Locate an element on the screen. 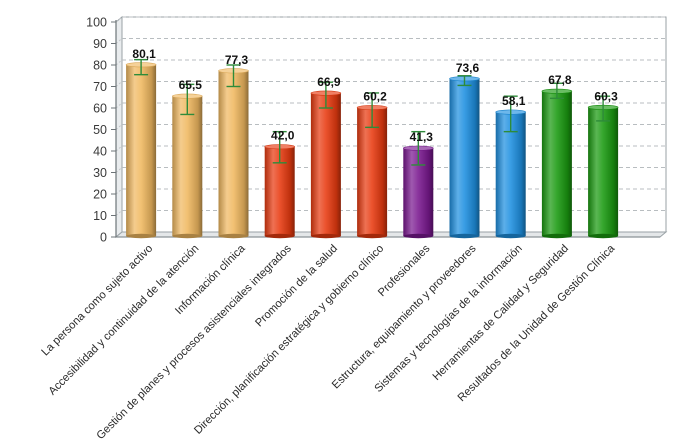 This screenshot has height=447, width=677. data-label: 67,8 is located at coordinates (560, 80).